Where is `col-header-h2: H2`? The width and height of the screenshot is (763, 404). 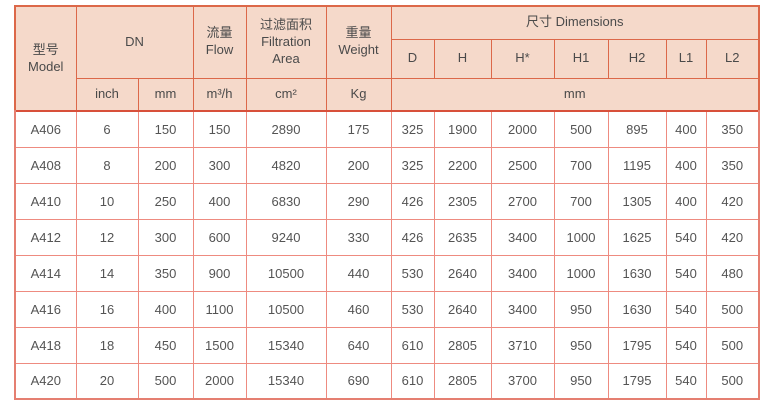
col-header-h2: H2 is located at coordinates (637, 58).